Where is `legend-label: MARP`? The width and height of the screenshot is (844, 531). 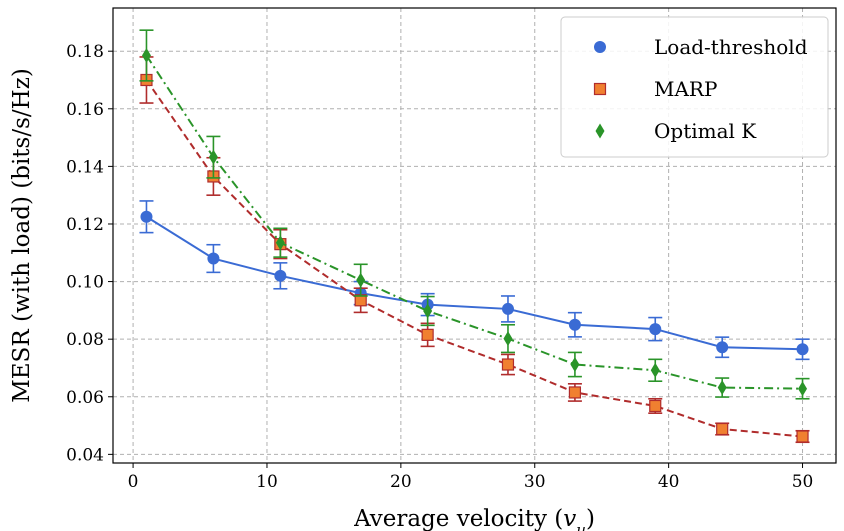 legend-label: MARP is located at coordinates (685, 89).